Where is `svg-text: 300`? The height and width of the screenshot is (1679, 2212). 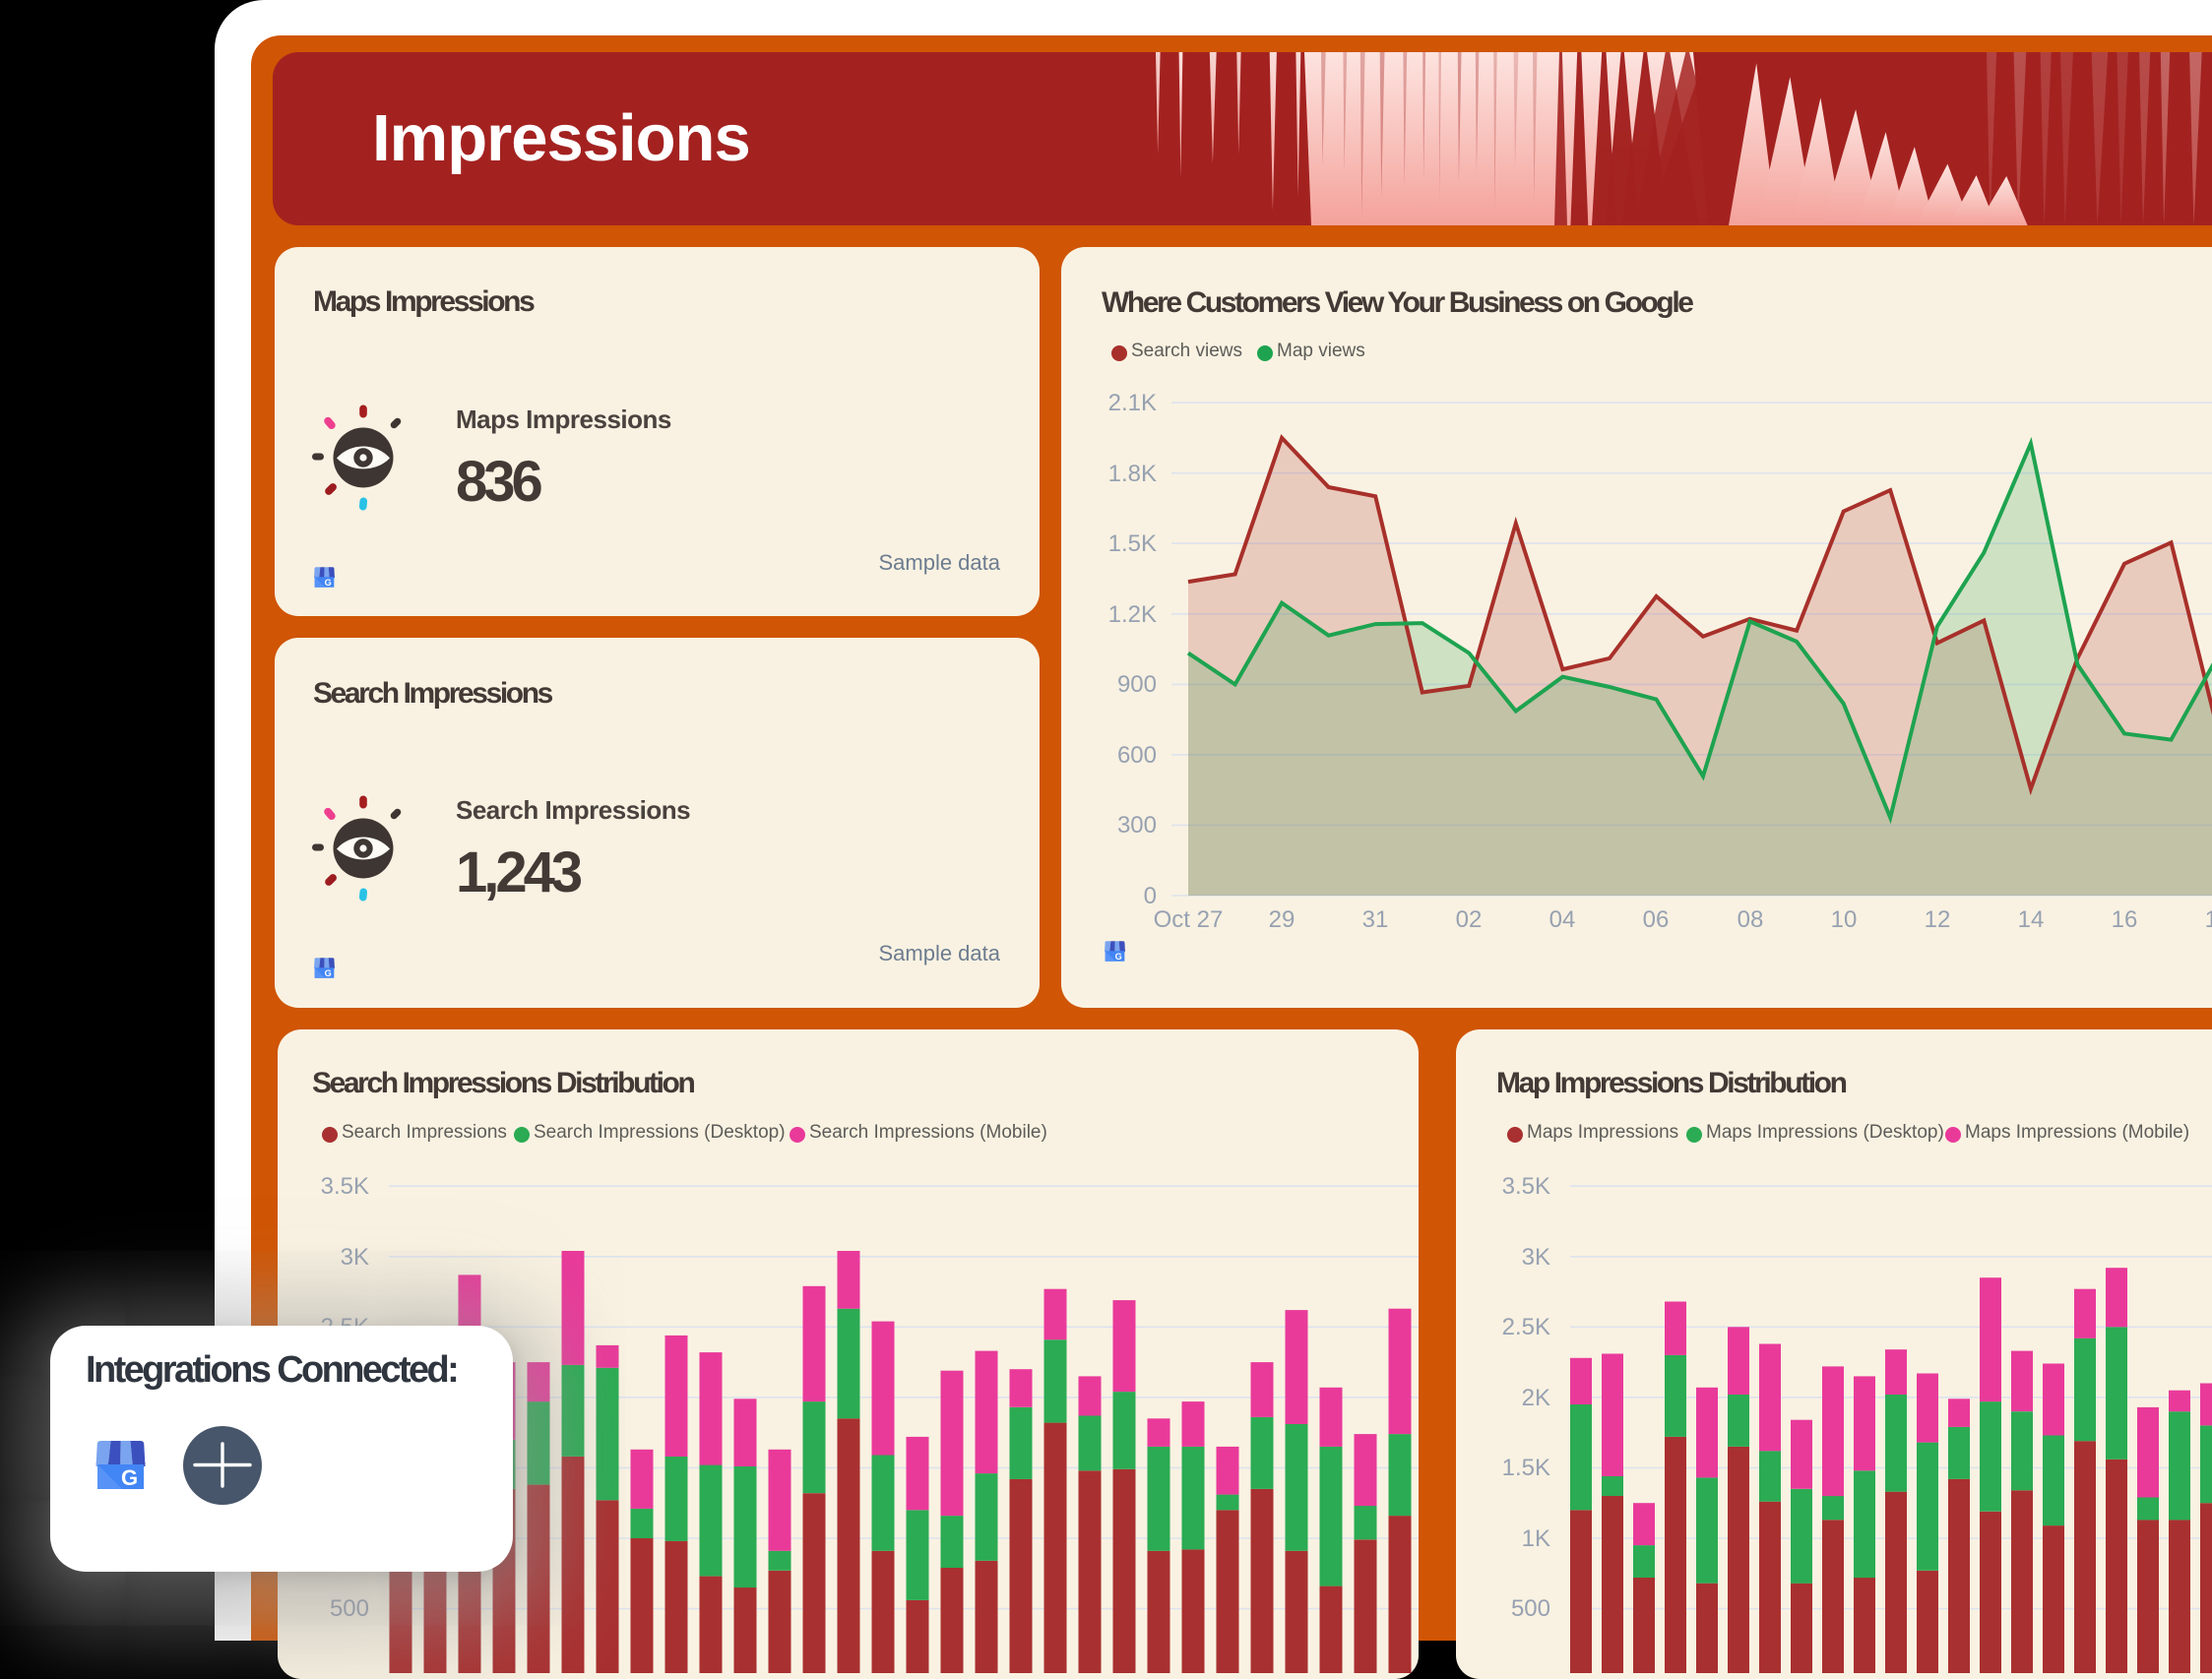
svg-text: 300 is located at coordinates (1137, 826).